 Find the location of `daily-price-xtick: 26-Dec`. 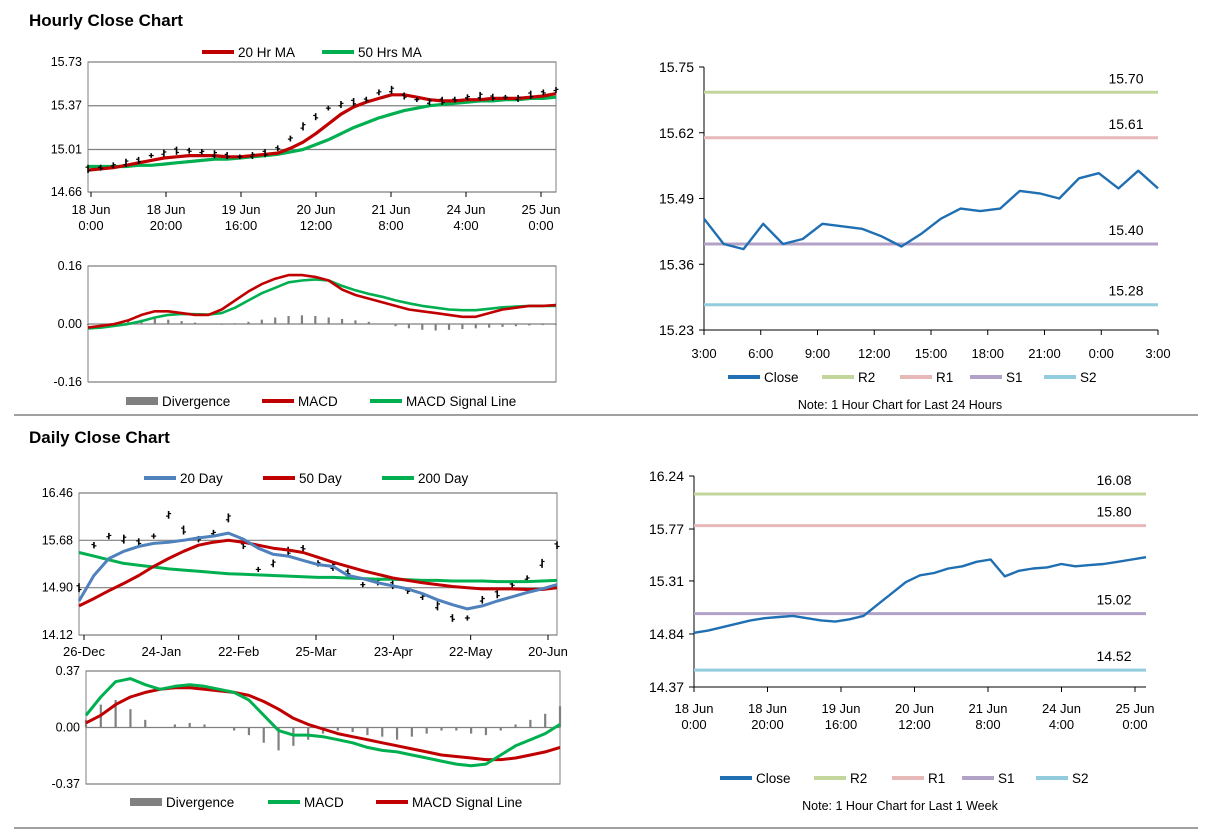

daily-price-xtick: 26-Dec is located at coordinates (84, 651).